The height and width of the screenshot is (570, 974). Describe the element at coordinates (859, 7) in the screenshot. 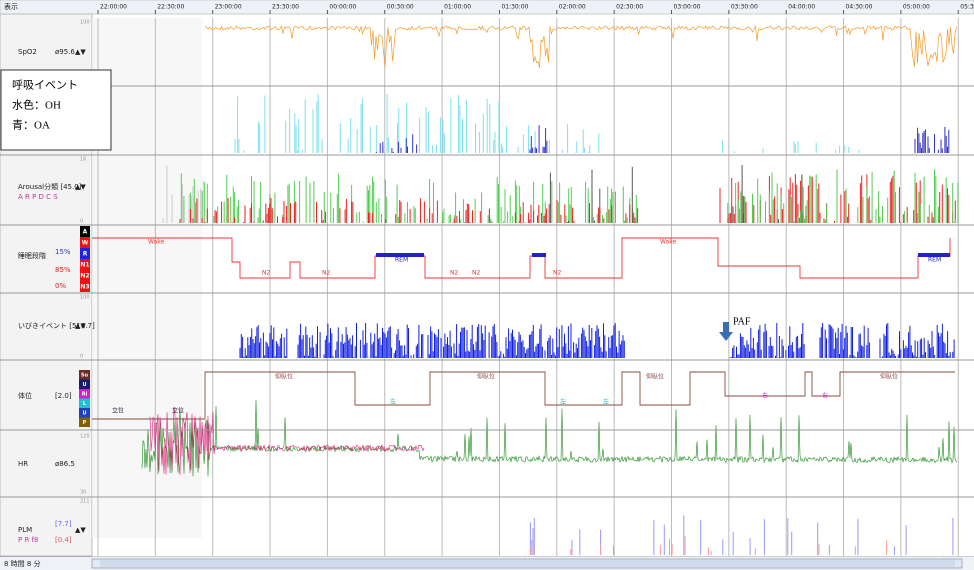

I see `time-label: 04:30:00` at that location.